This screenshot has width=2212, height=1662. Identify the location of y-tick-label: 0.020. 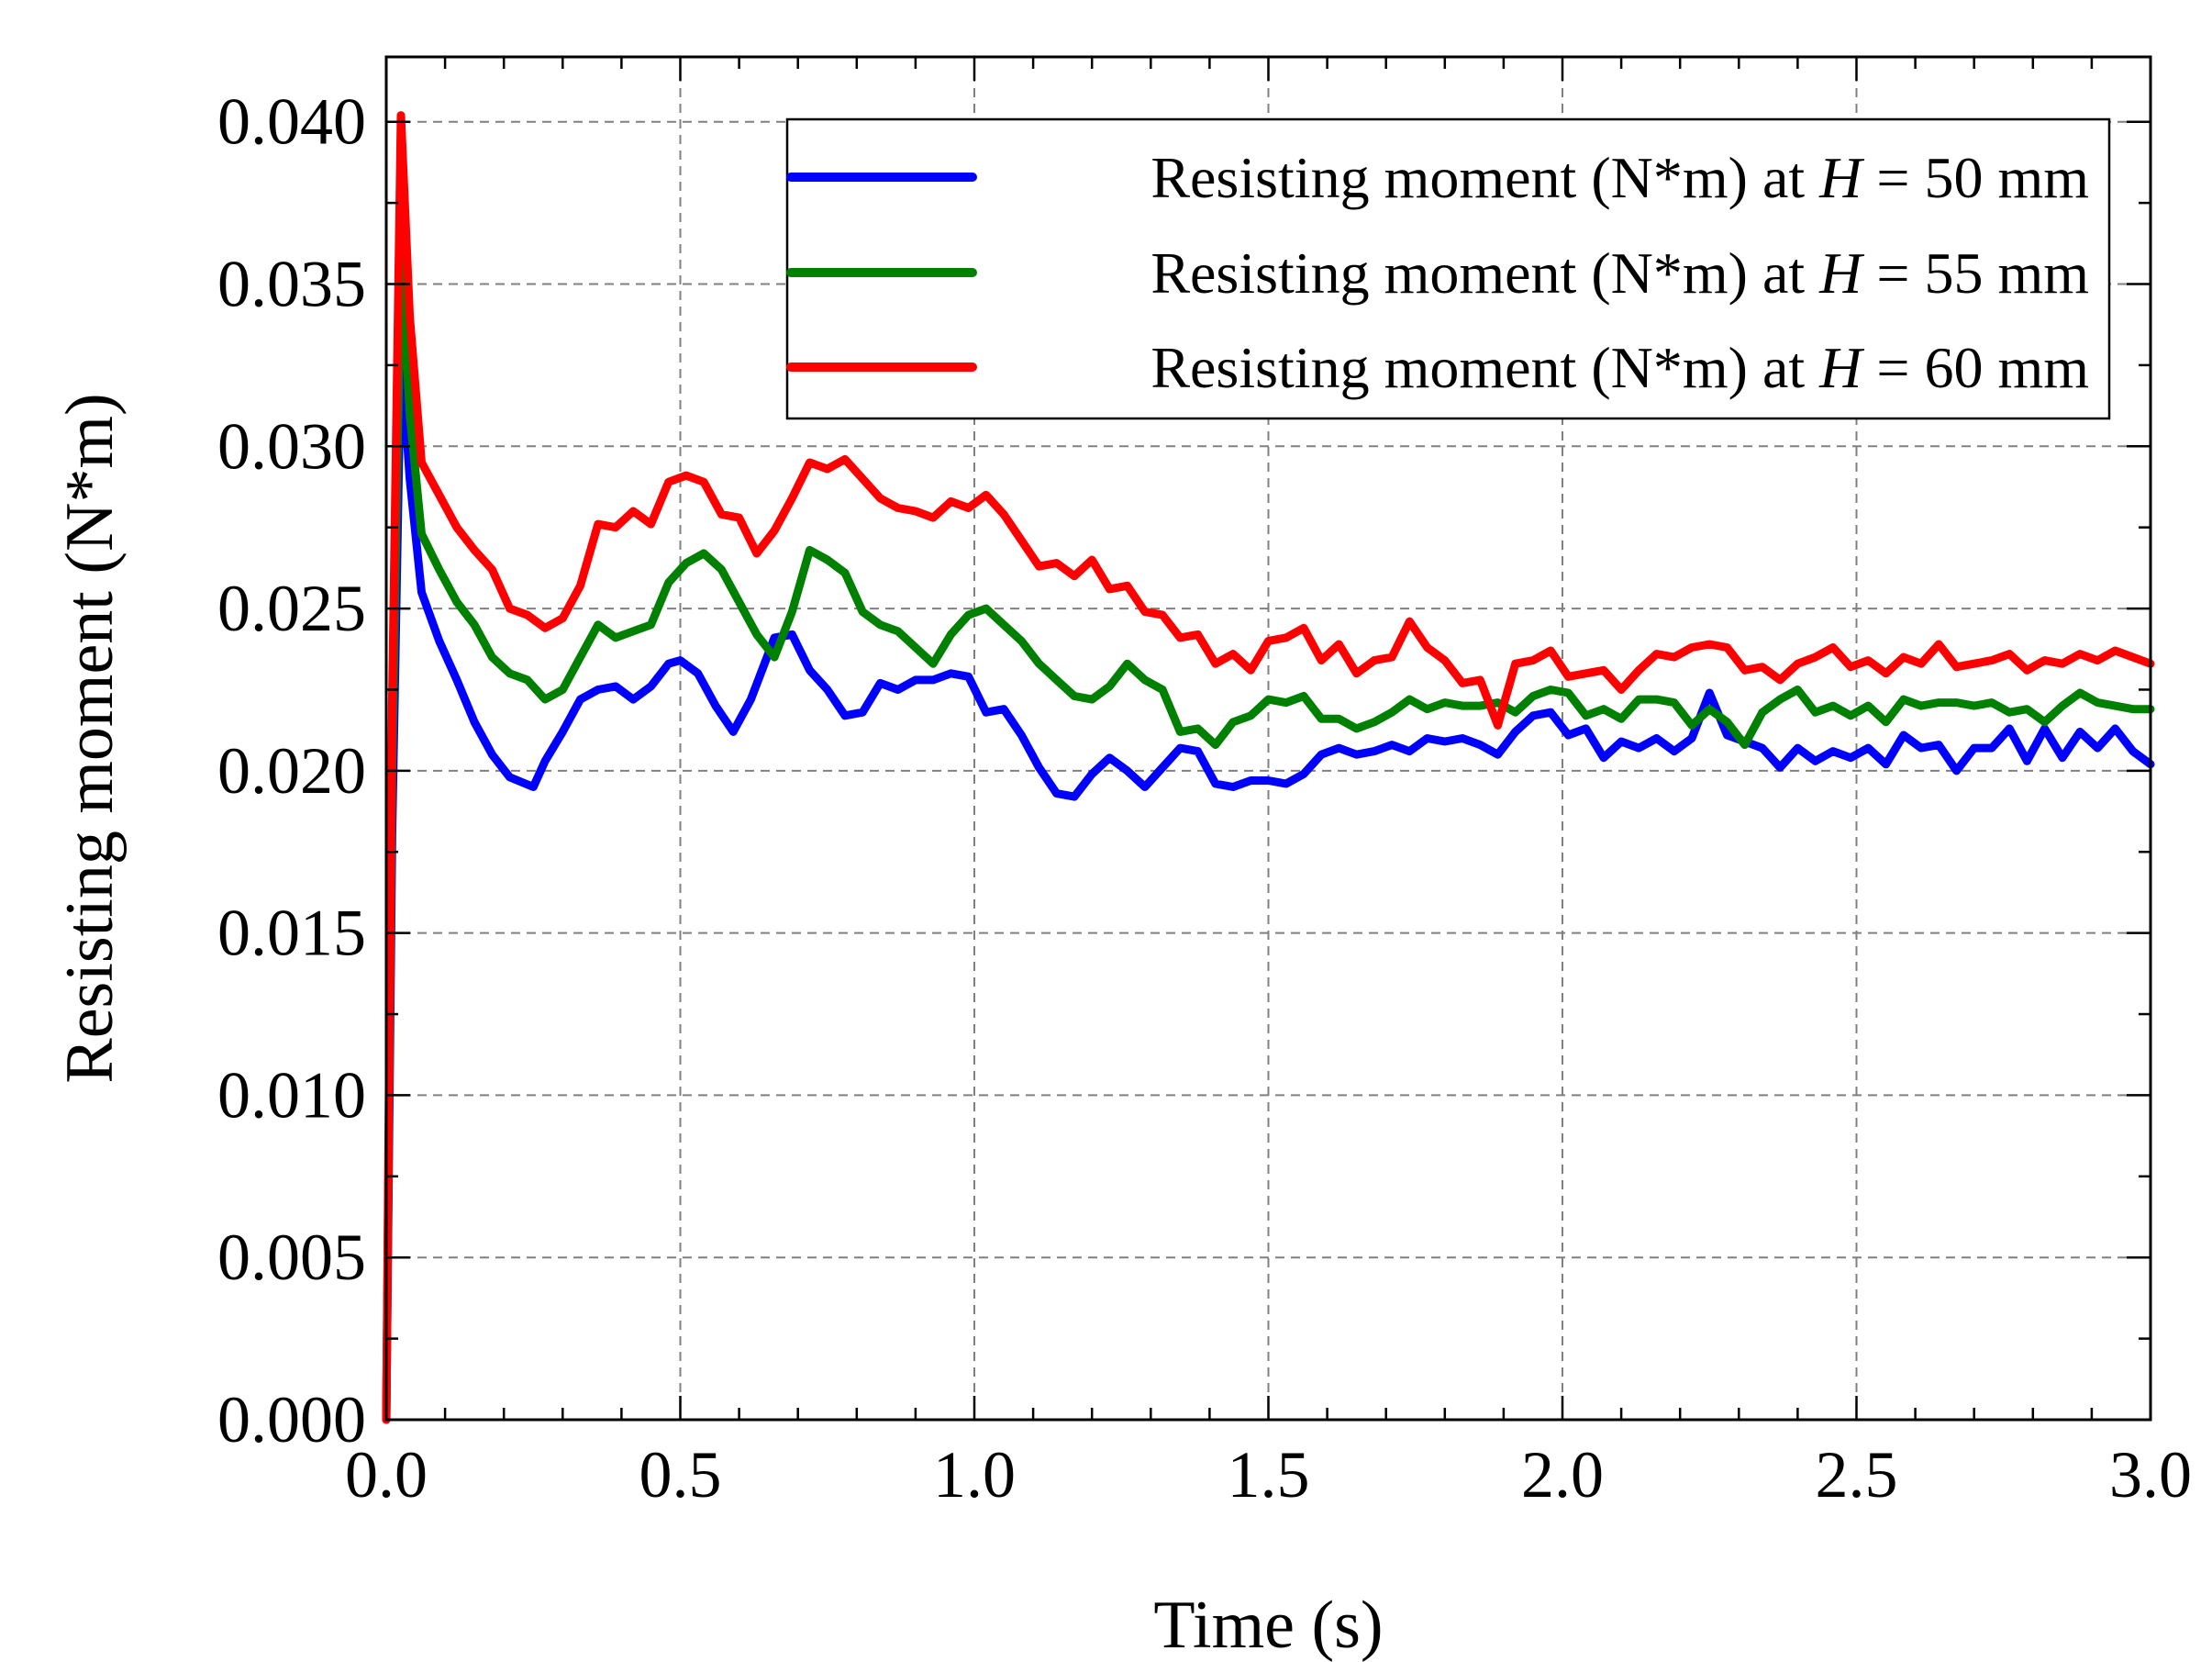
(291, 771).